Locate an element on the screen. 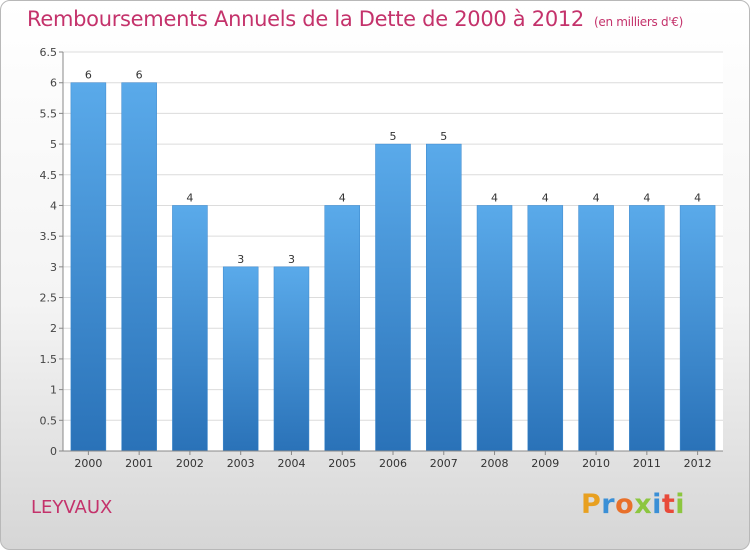 The image size is (750, 550). logo-letter: P is located at coordinates (591, 504).